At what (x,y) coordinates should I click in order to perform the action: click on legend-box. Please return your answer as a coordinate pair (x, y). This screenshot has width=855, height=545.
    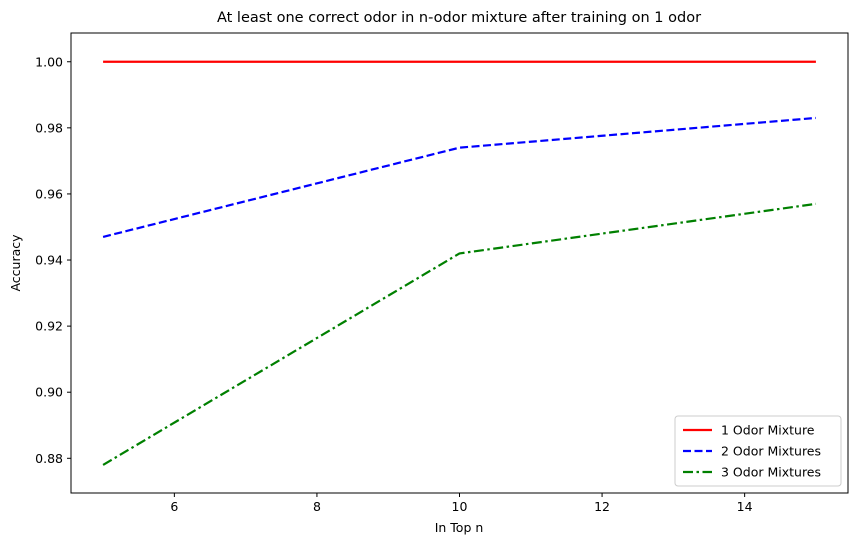
    Looking at the image, I should click on (758, 451).